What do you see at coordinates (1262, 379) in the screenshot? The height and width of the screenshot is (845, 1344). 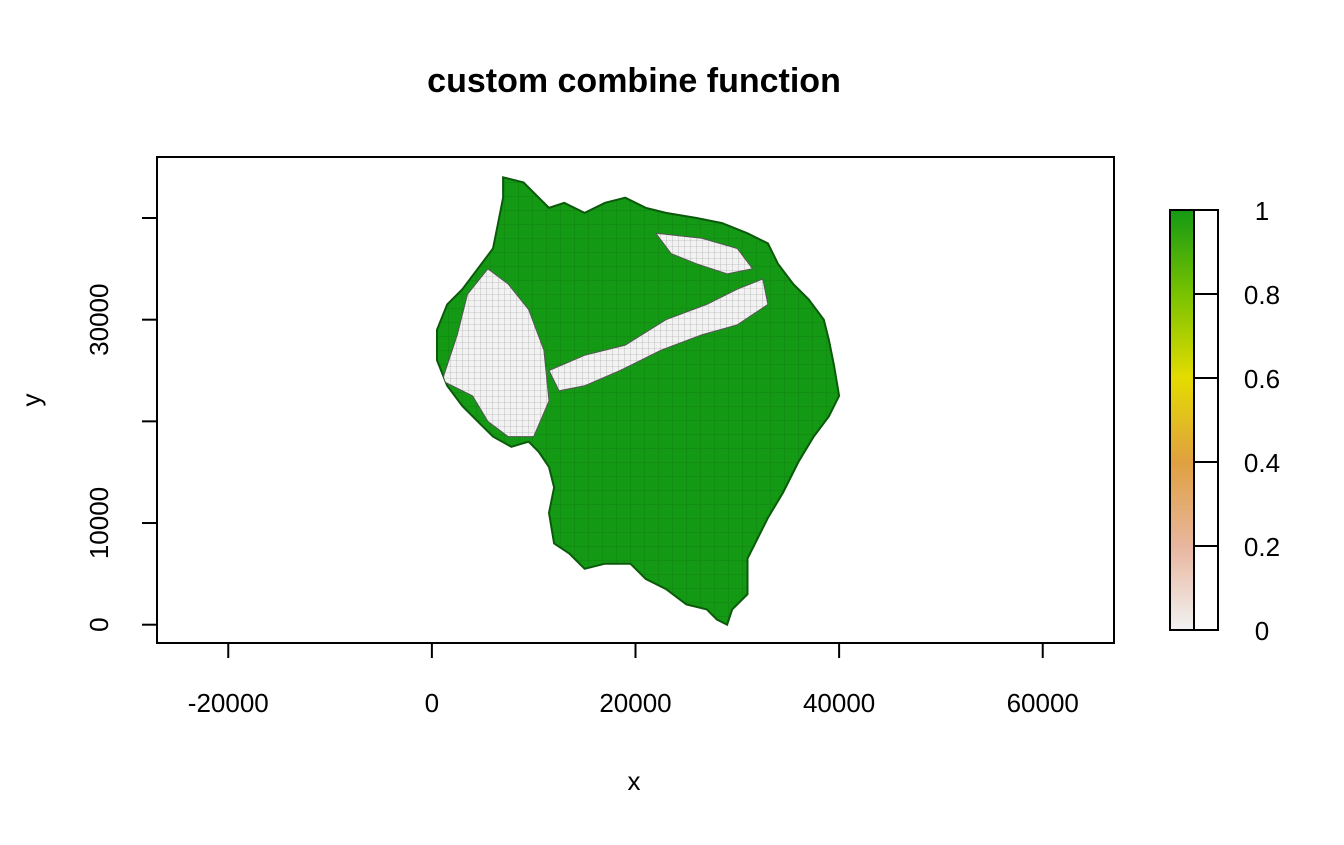 I see `legend-tick-label: 0.6` at bounding box center [1262, 379].